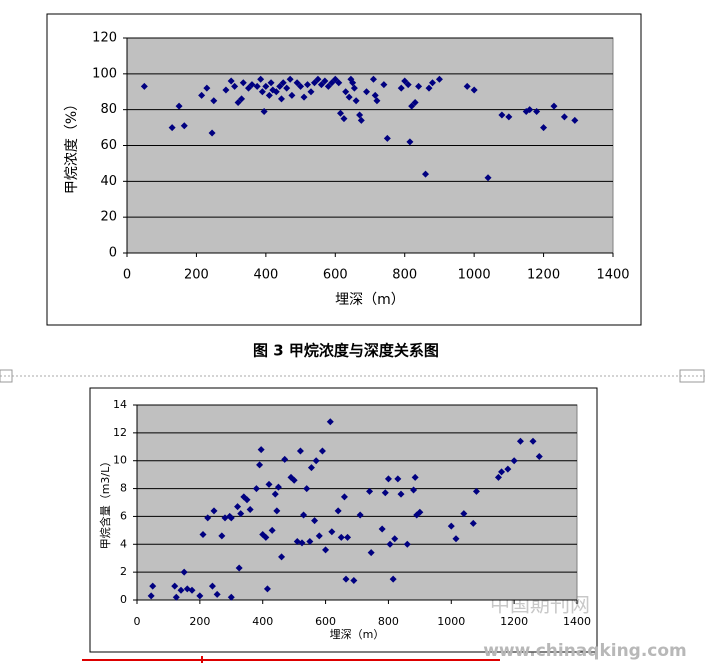 Image resolution: width=705 pixels, height=663 pixels. Describe the element at coordinates (265, 275) in the screenshot. I see `x-tick-label: 400` at that location.